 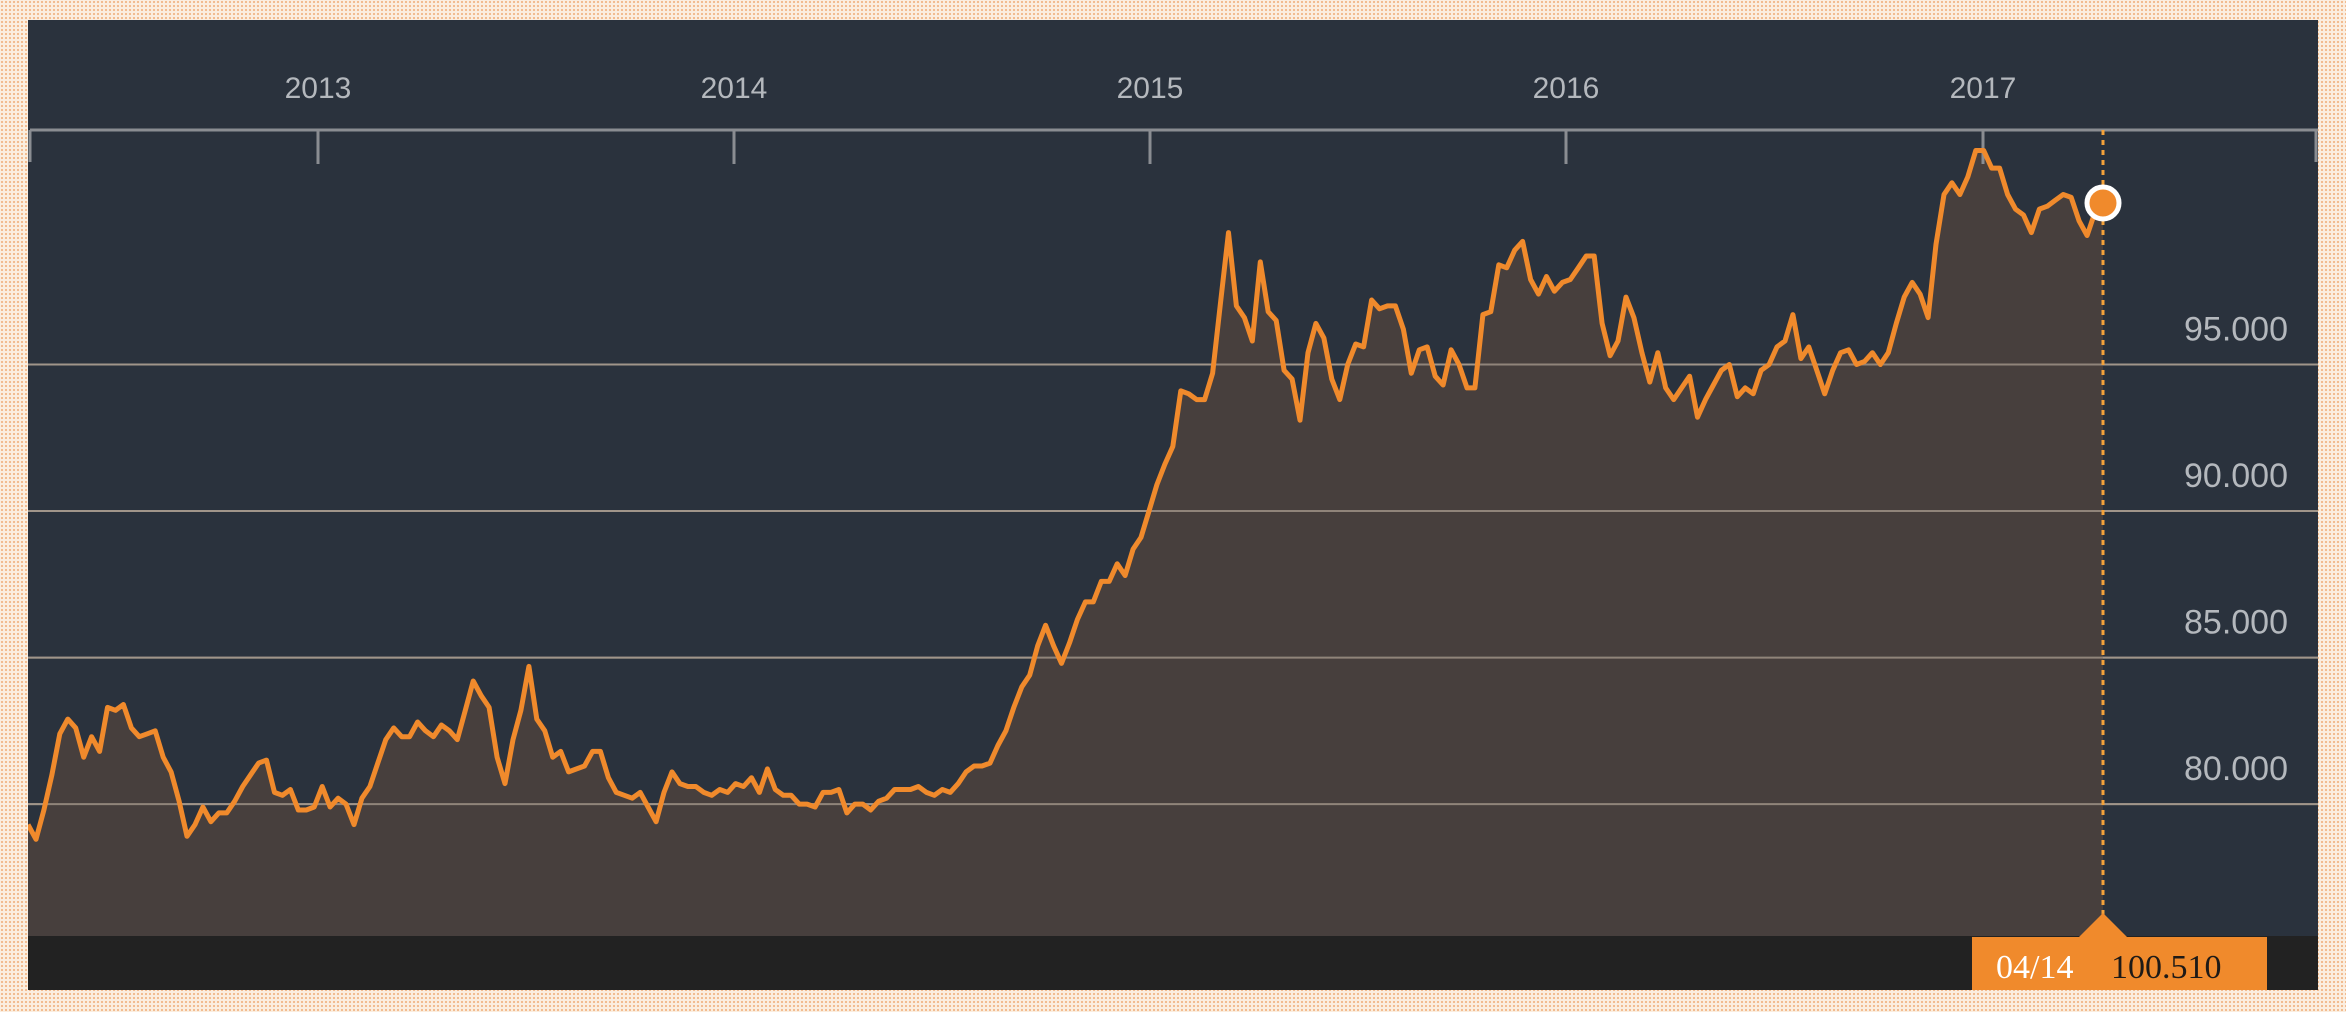 What do you see at coordinates (2236, 769) in the screenshot?
I see `y-tick-label-80.000: 80.000` at bounding box center [2236, 769].